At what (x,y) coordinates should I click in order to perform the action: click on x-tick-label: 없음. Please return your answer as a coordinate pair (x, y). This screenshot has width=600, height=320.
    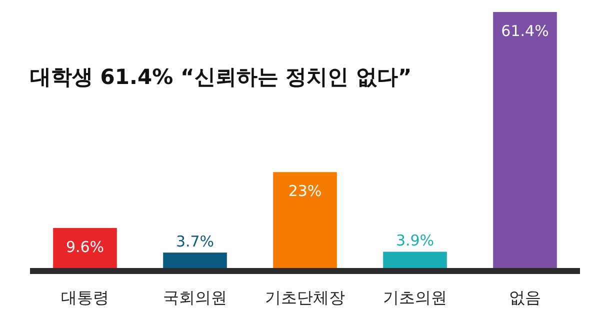
    Looking at the image, I should click on (525, 297).